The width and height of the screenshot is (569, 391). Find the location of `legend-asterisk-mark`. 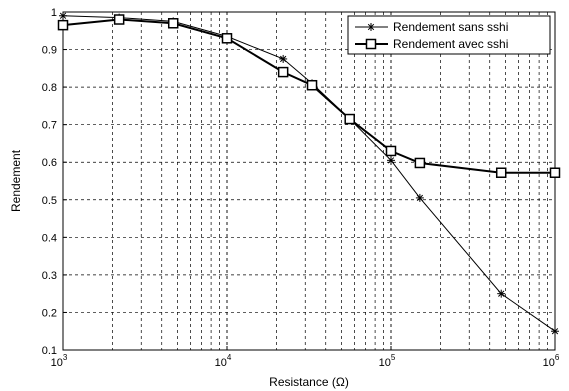

legend-asterisk-mark is located at coordinates (371, 27).